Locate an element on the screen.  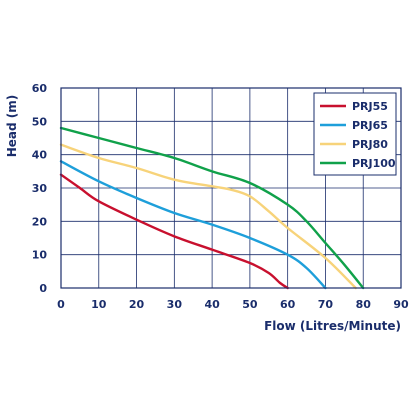
legend-label-prj65: PRJ65 is located at coordinates (370, 125).